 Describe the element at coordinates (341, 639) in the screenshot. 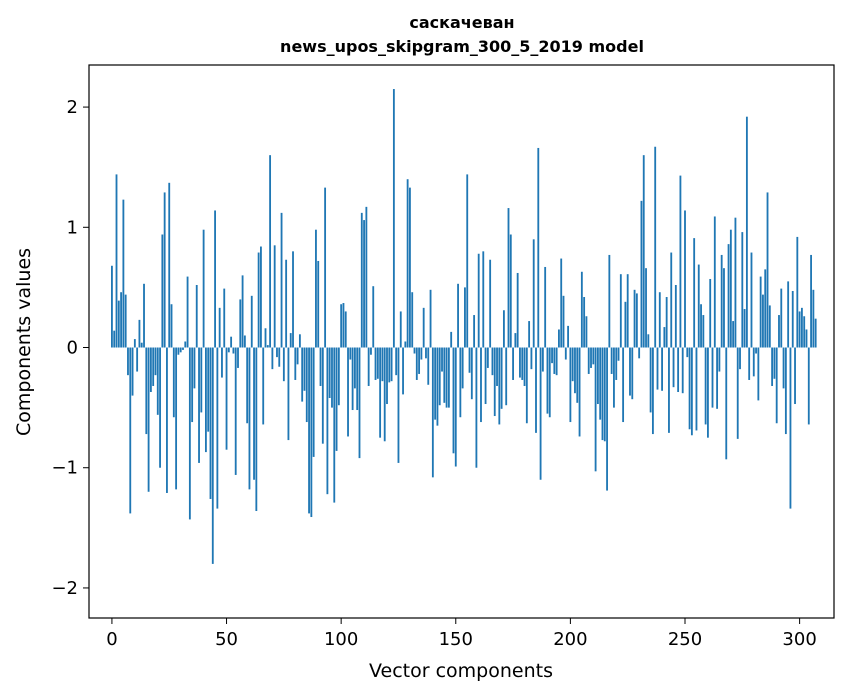

I see `x-tick-label: 100` at that location.